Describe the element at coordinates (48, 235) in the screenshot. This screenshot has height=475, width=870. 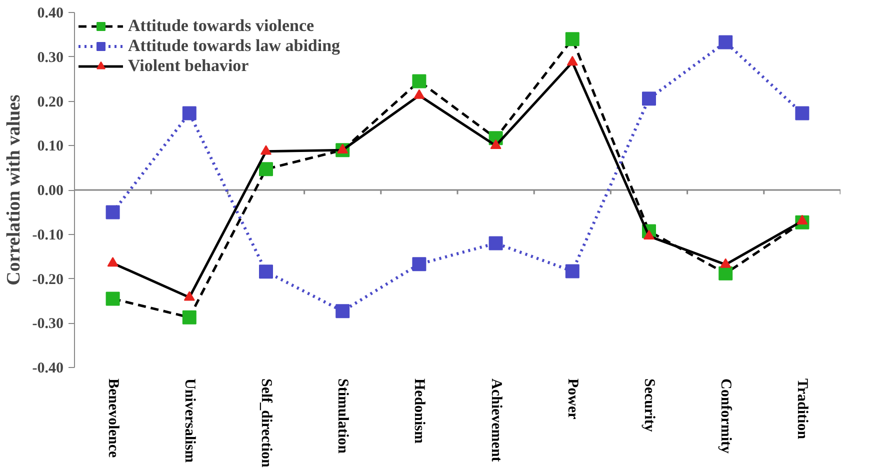
I see `y-tick-label: -0.10` at that location.